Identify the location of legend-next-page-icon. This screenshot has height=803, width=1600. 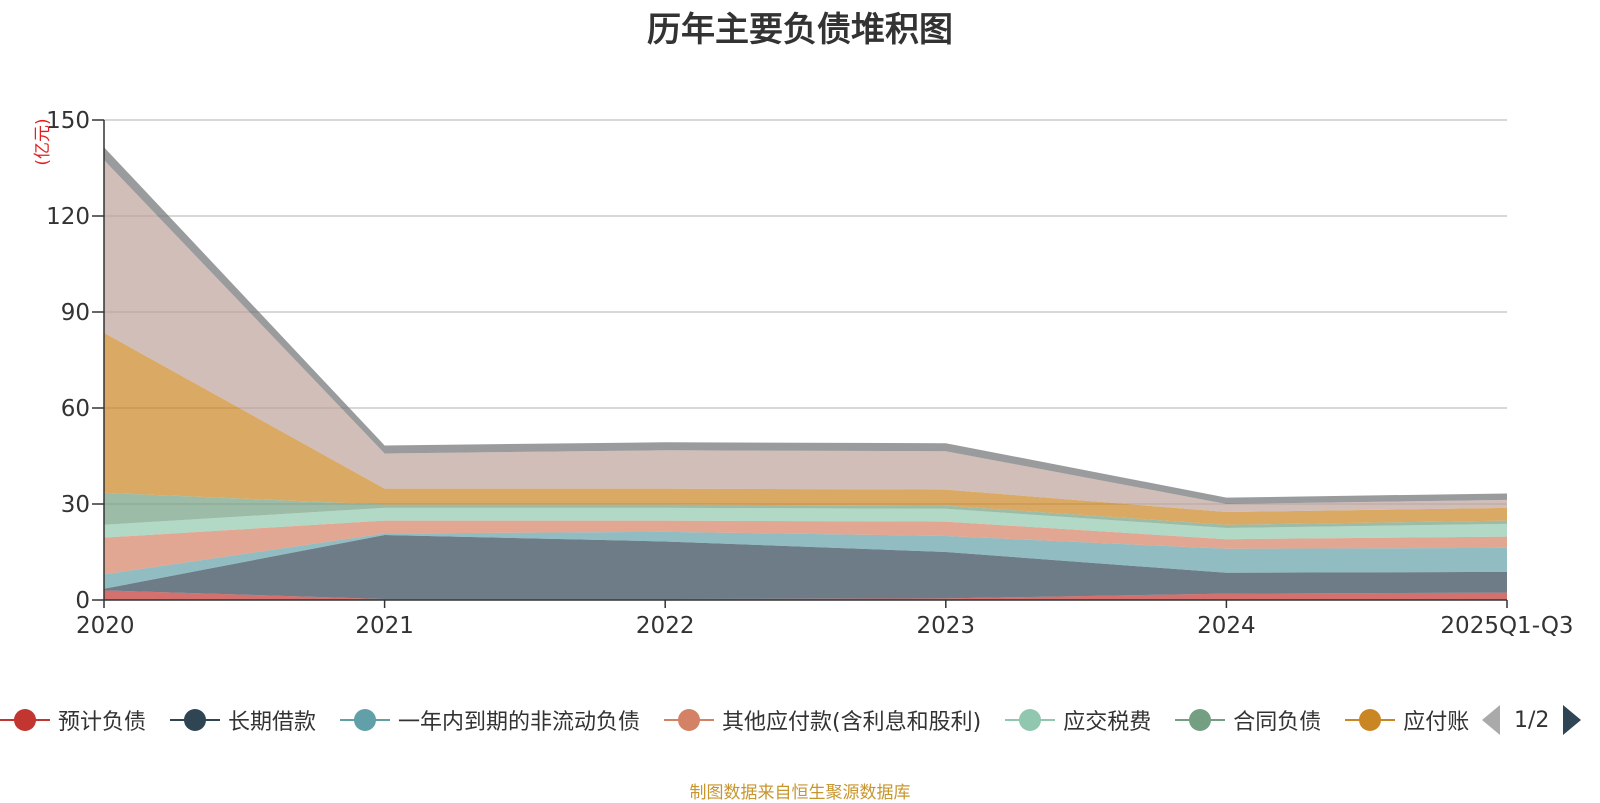
(1572, 720).